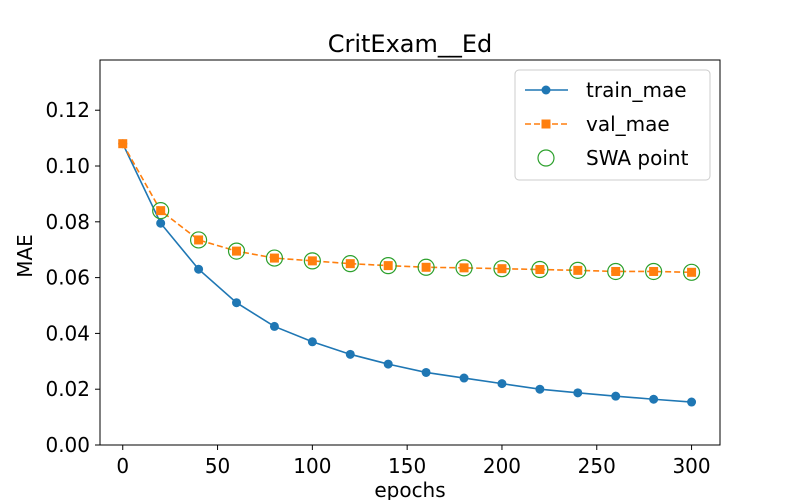 The width and height of the screenshot is (800, 500). I want to click on y-tick-label: 0.04, so click(67, 333).